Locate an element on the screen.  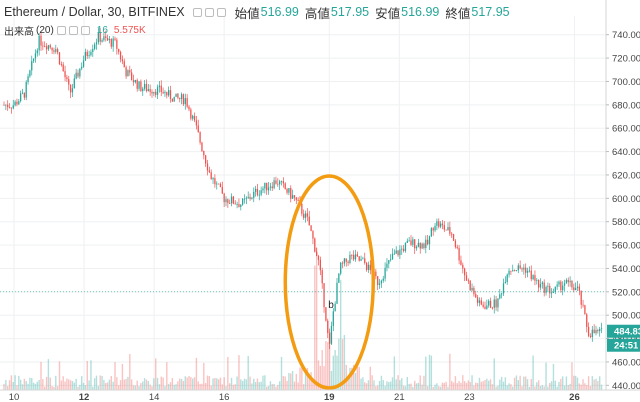
time-tick-label: 21 is located at coordinates (399, 397).